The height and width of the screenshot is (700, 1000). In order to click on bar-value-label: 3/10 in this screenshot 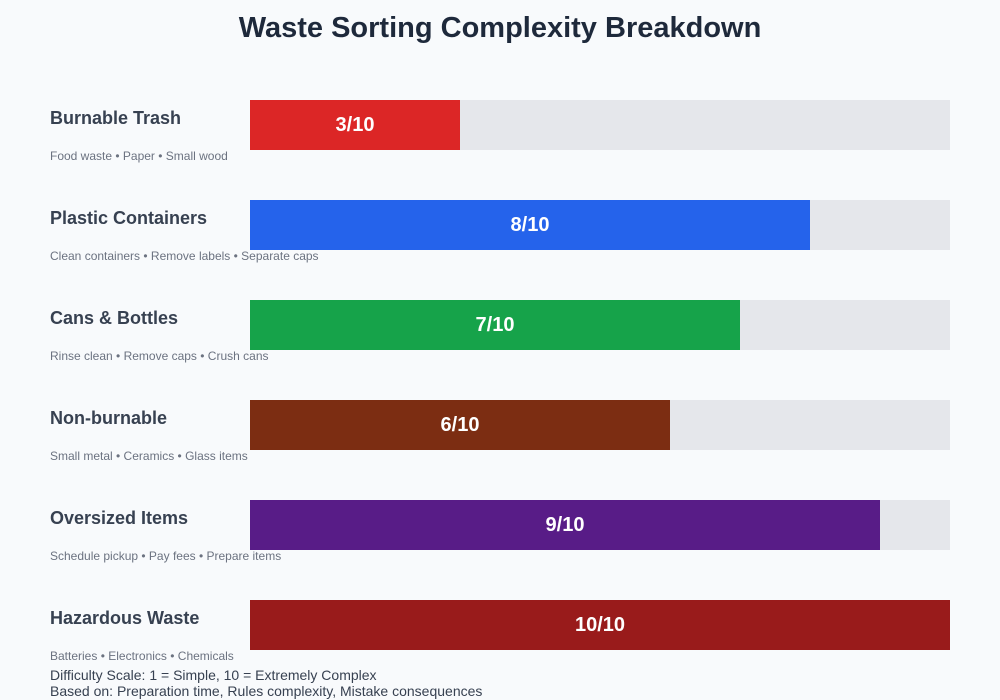, I will do `click(355, 124)`.